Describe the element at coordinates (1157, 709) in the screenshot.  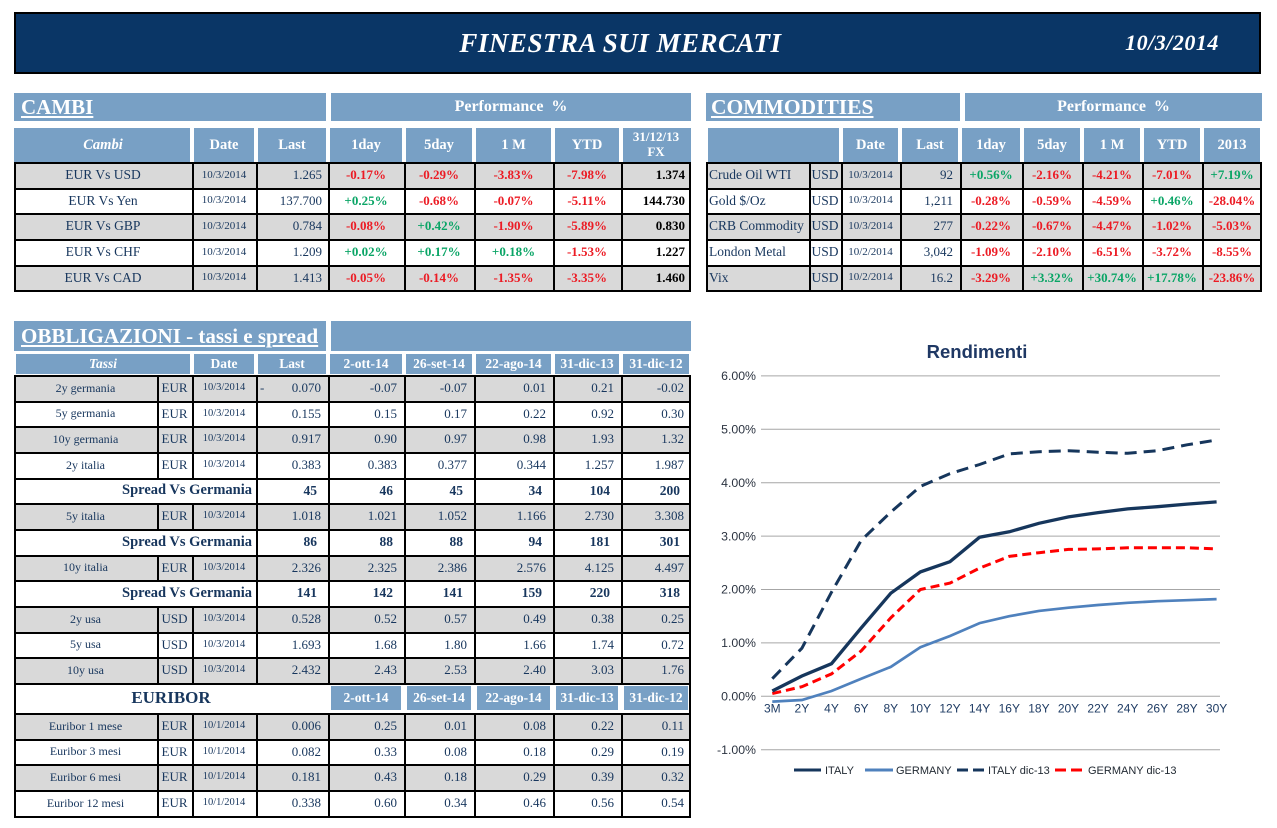
I see `svg-text: 26Y` at that location.